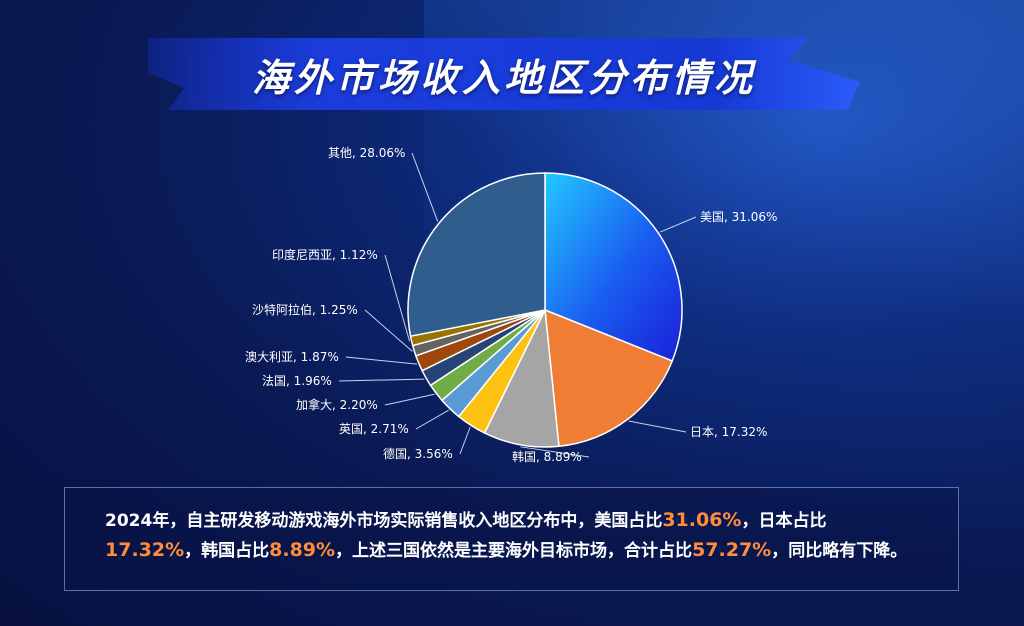 This screenshot has height=626, width=1024. Describe the element at coordinates (702, 520) in the screenshot. I see `summary-value-usa: 31.06%` at that location.